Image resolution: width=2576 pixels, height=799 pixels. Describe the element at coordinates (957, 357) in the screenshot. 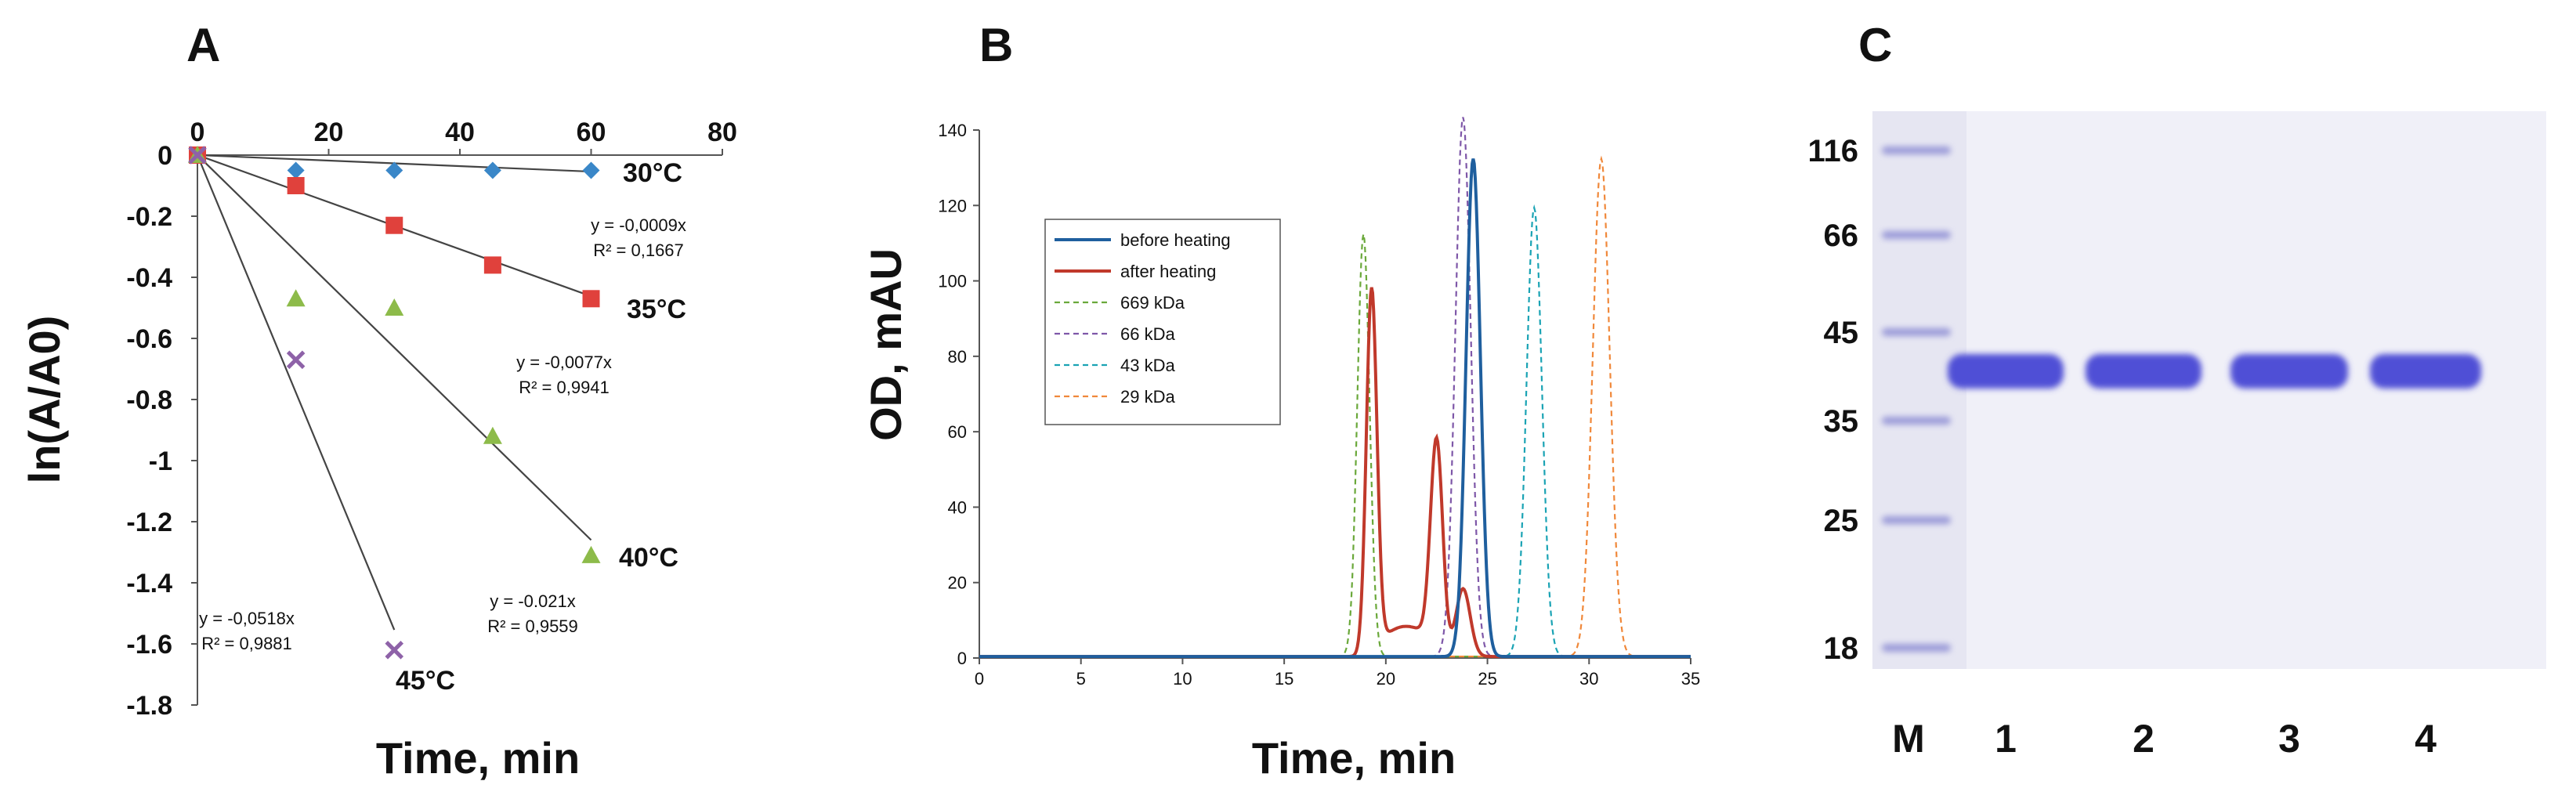

I see `panel-b-y-tick-label: 80` at that location.